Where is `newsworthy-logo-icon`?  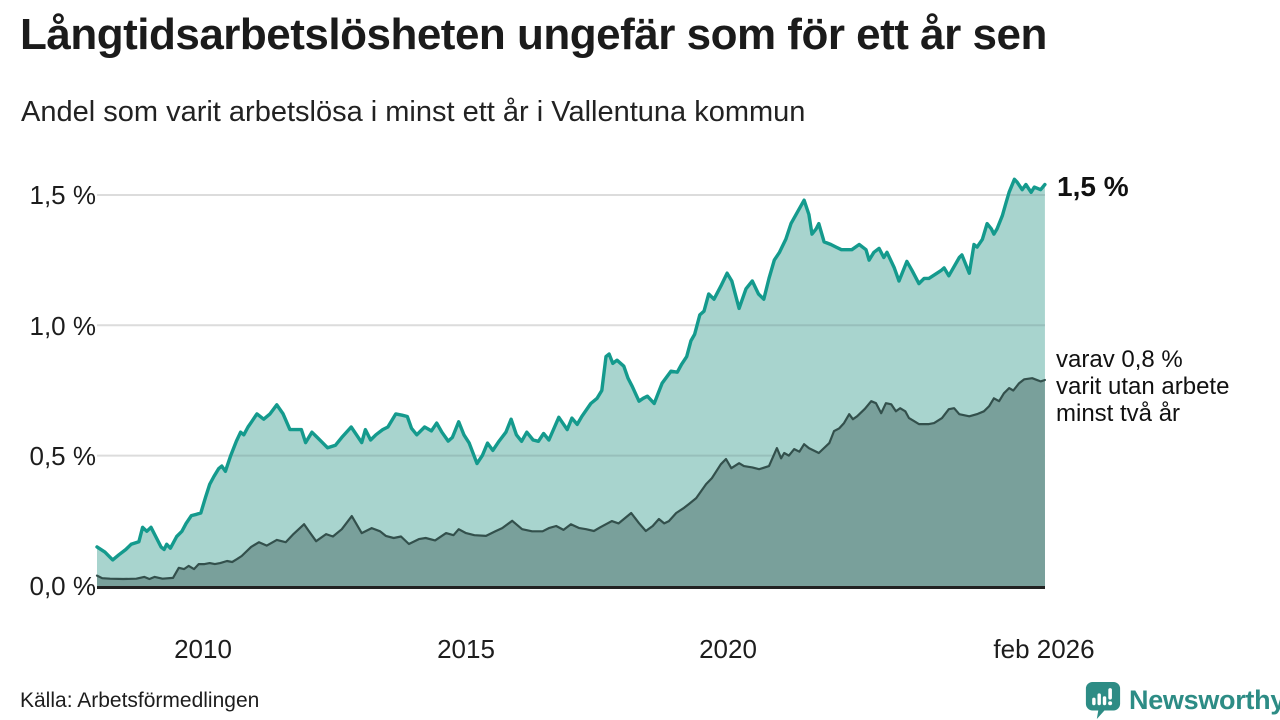
newsworthy-logo-icon is located at coordinates (1103, 700).